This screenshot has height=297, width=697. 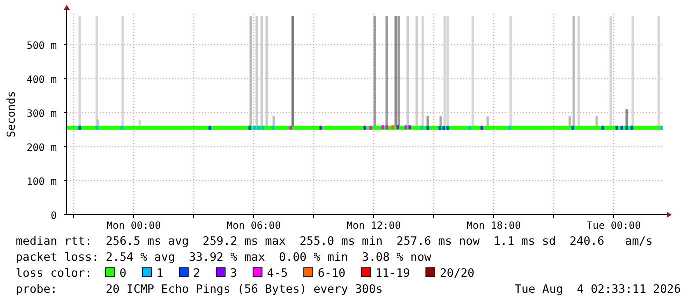 What do you see at coordinates (598, 289) in the screenshot?
I see `text: Tue Aug 4 02:33:11 2026` at bounding box center [598, 289].